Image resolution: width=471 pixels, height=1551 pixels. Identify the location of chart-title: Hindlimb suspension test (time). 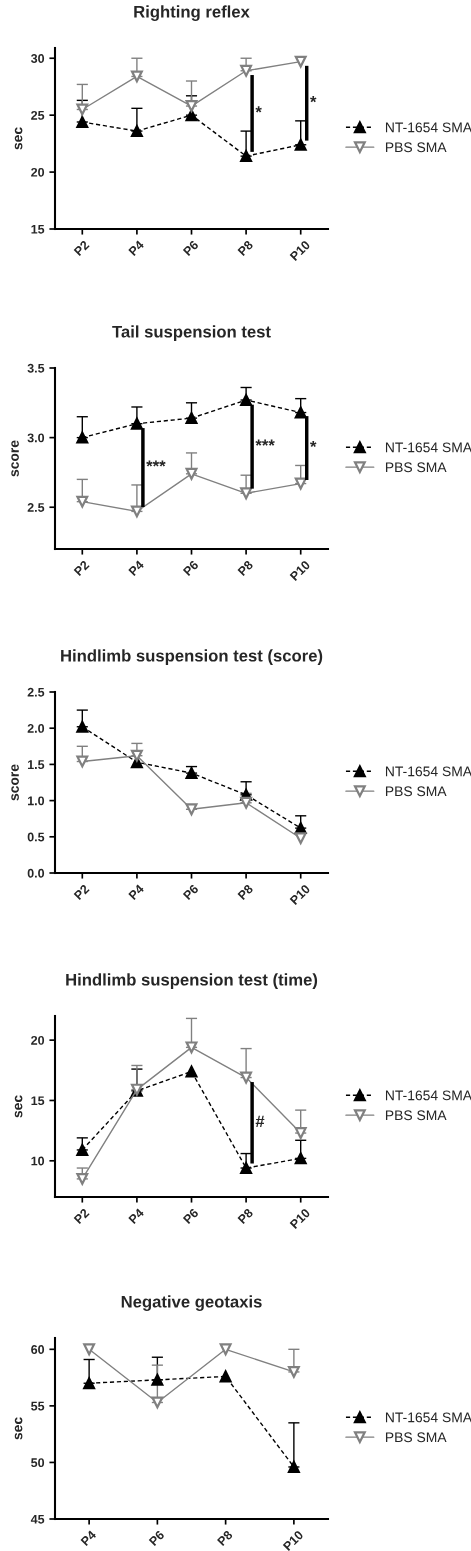
(192, 981).